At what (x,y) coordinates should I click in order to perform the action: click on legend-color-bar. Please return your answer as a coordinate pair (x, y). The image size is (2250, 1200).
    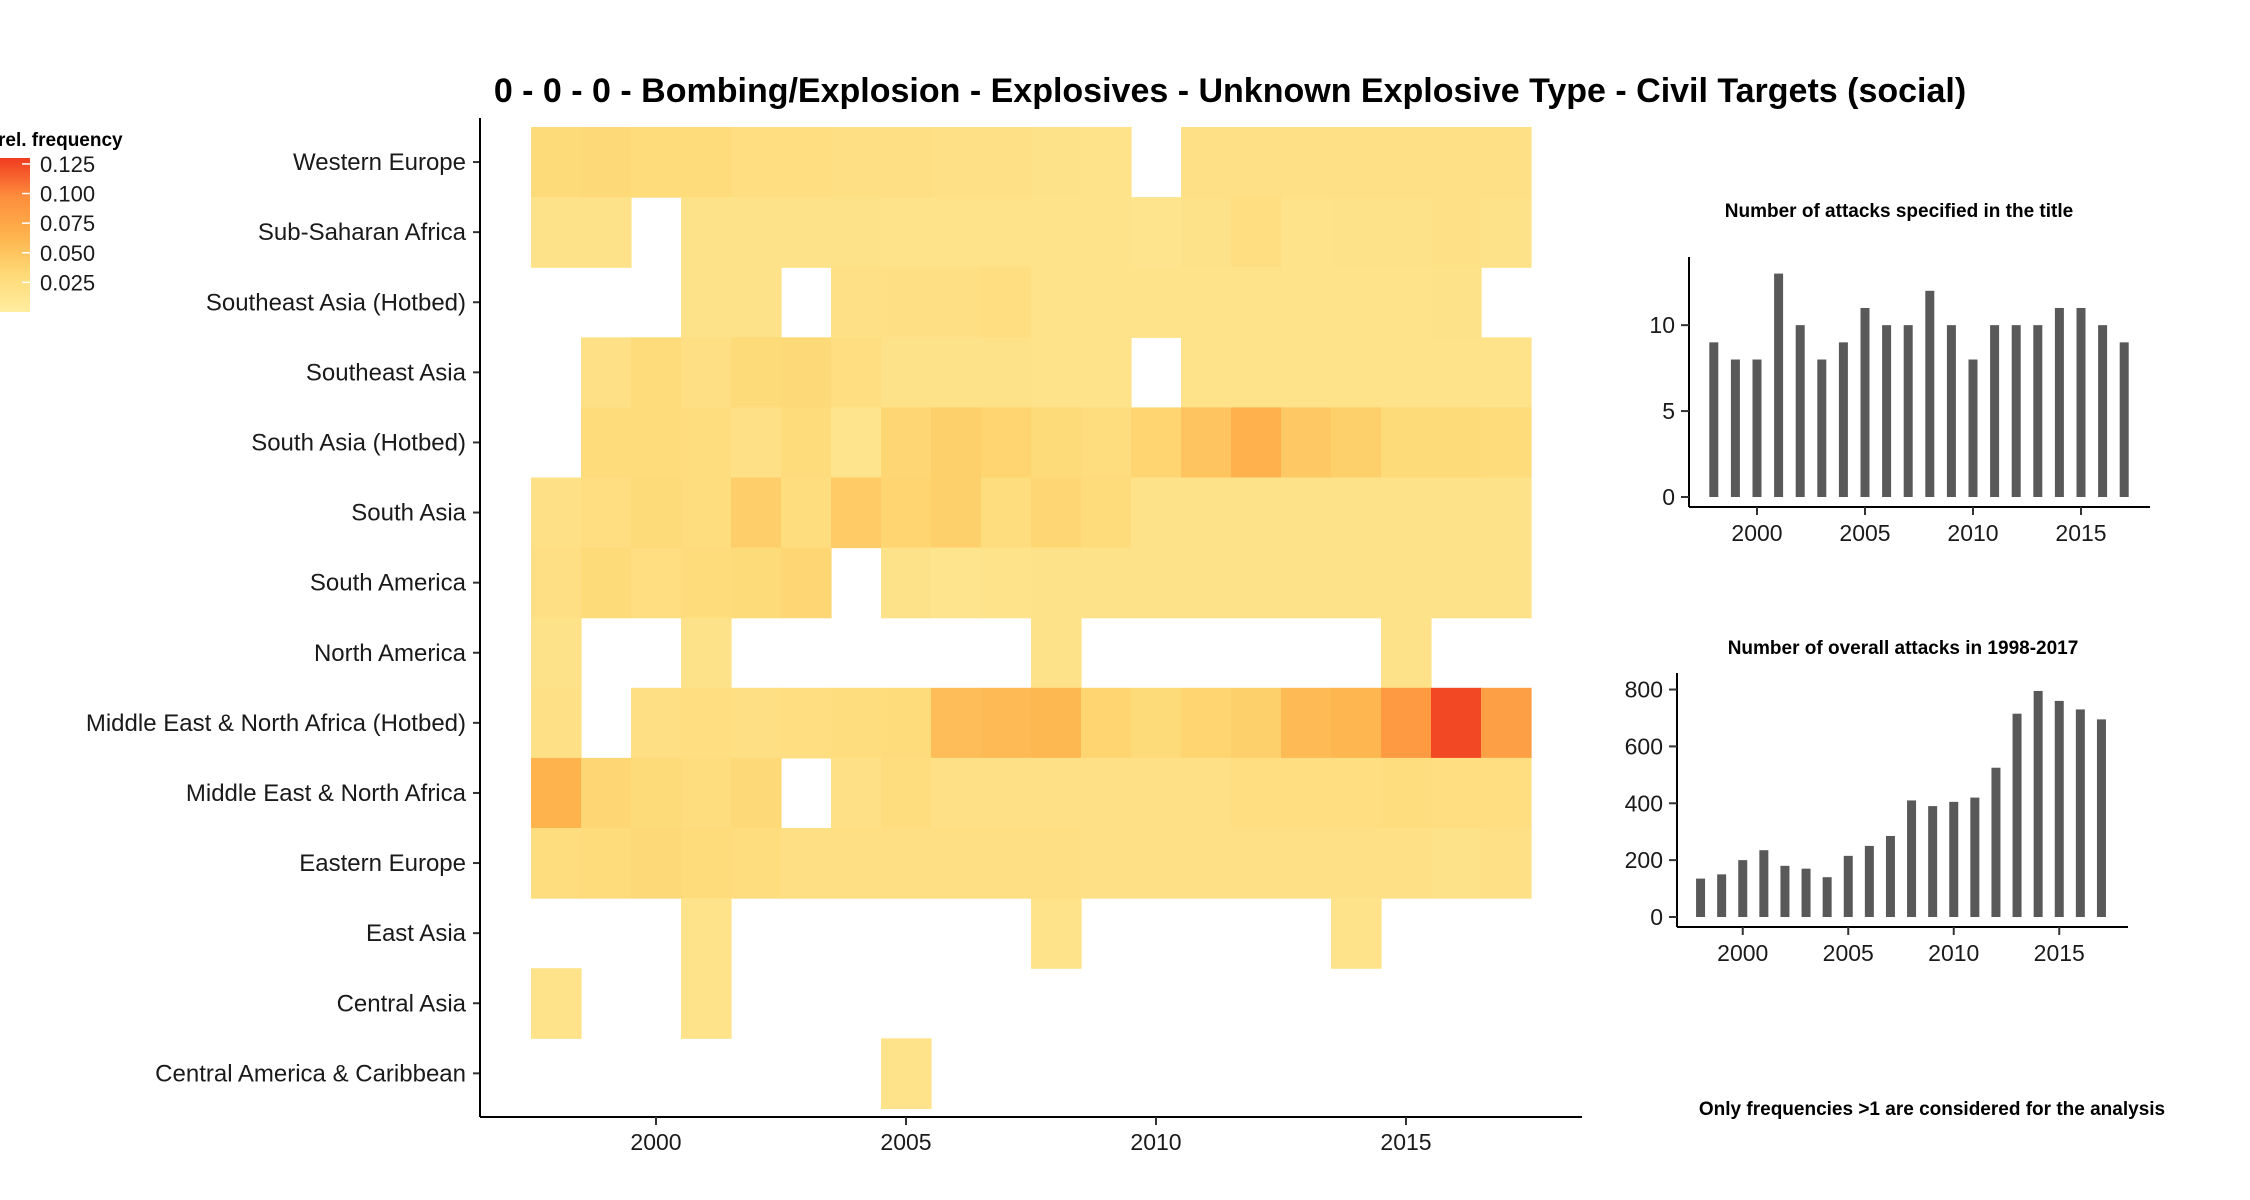
    Looking at the image, I should click on (15, 235).